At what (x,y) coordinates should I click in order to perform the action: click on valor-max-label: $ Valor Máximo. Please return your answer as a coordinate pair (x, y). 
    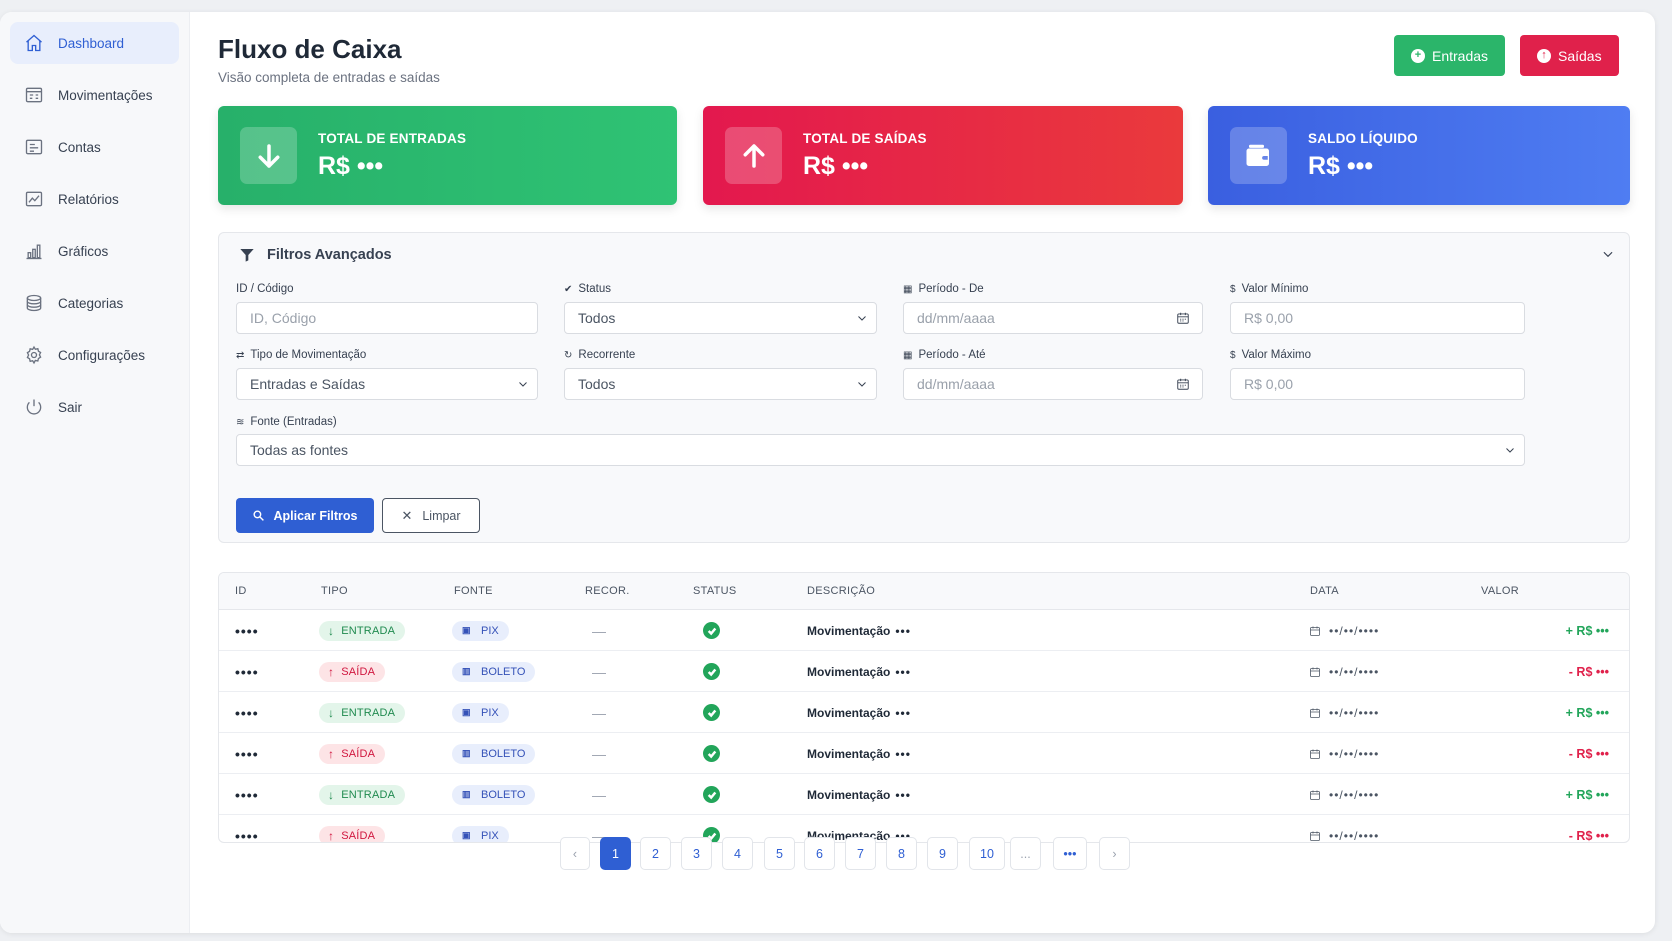
    Looking at the image, I should click on (1270, 355).